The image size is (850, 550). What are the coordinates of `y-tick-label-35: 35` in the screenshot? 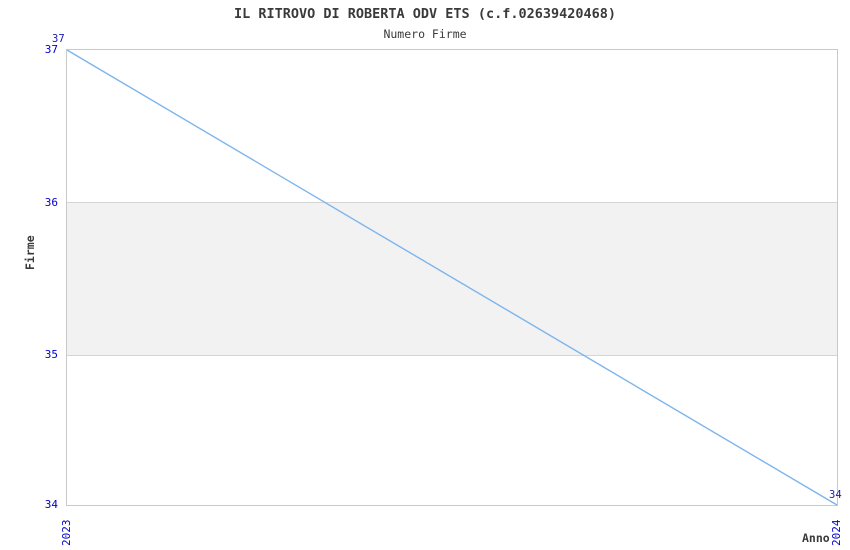 It's located at (51, 354).